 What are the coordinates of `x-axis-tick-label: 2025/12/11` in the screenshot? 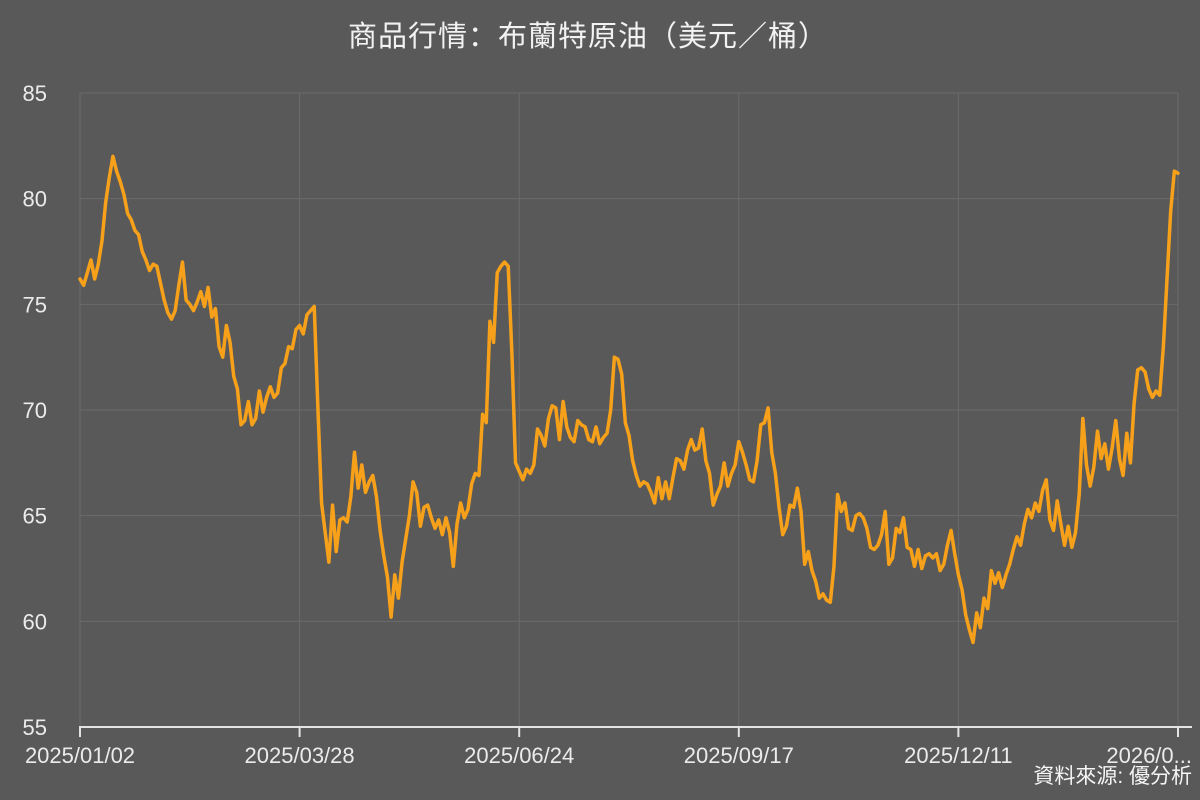 It's located at (958, 755).